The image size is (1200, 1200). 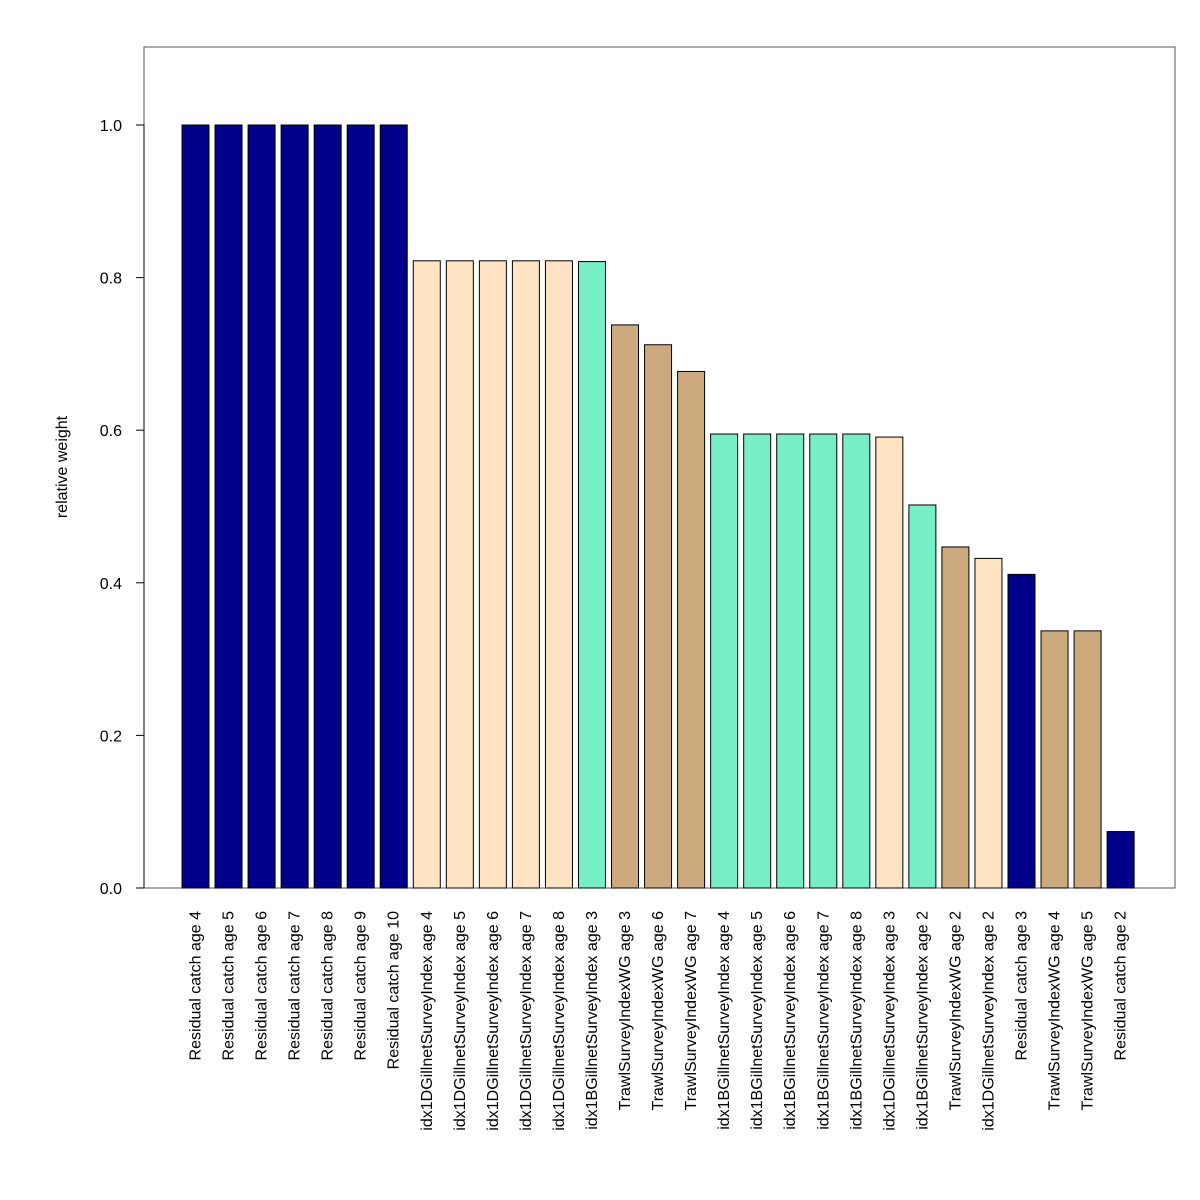 I want to click on x-category-label: idx1BGillnetSurveyIndex age 3, so click(x=592, y=1020).